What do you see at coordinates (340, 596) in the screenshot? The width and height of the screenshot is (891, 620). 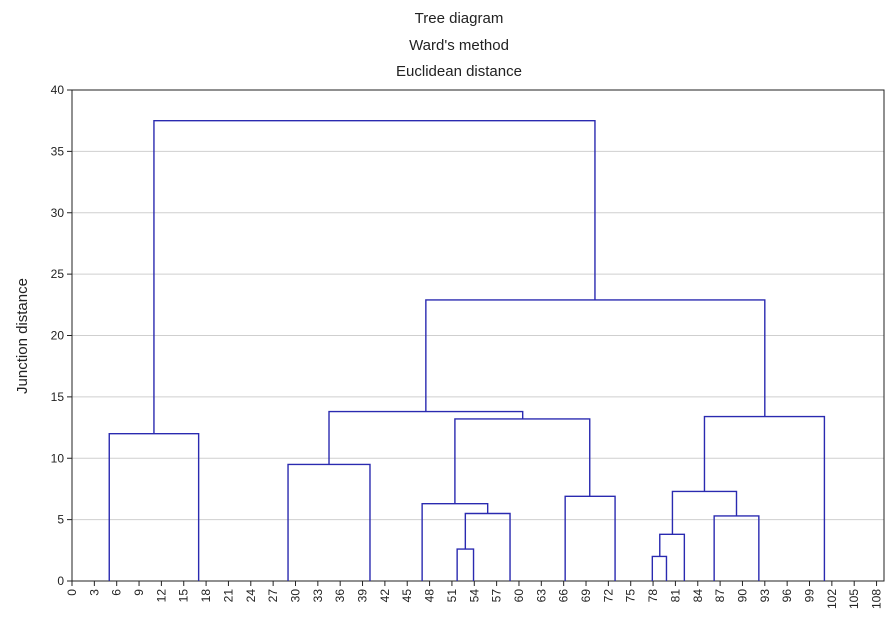 I see `x-tick-label: 36` at bounding box center [340, 596].